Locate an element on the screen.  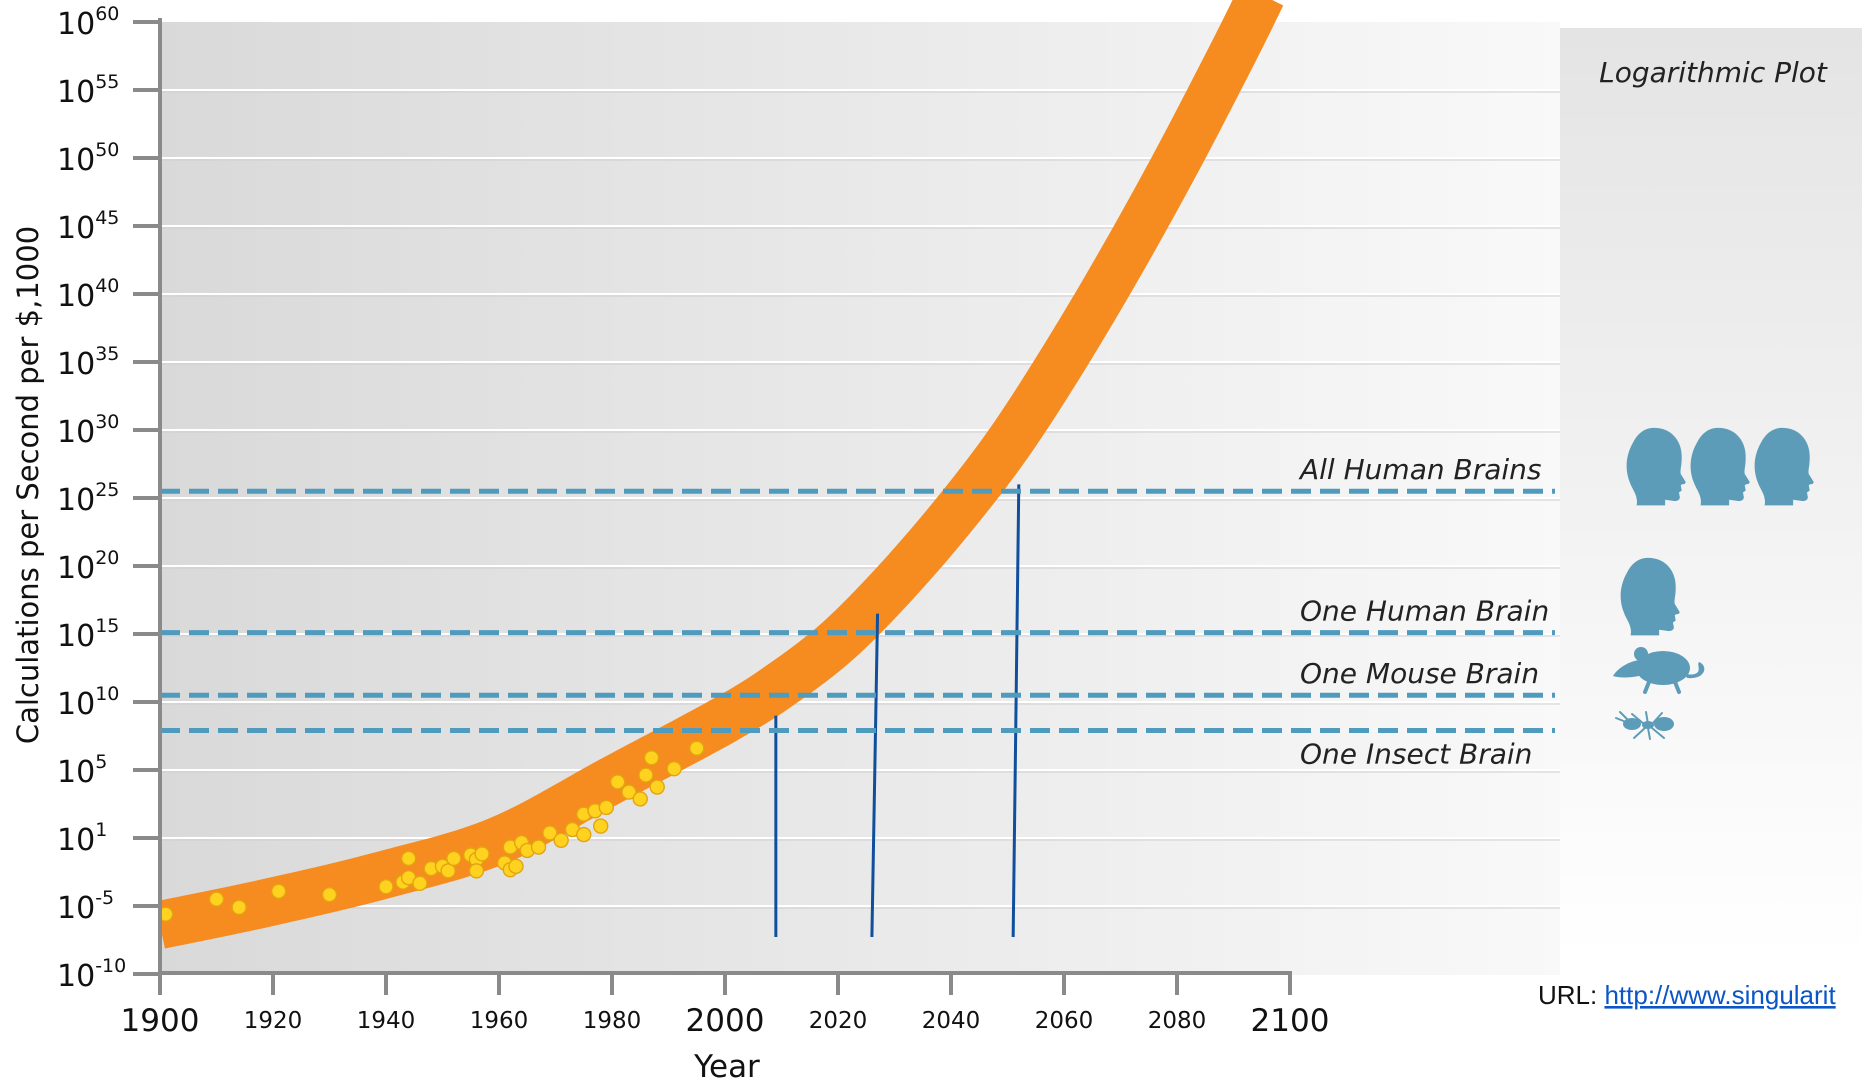
x-axis-label: Year is located at coordinates (726, 1066).